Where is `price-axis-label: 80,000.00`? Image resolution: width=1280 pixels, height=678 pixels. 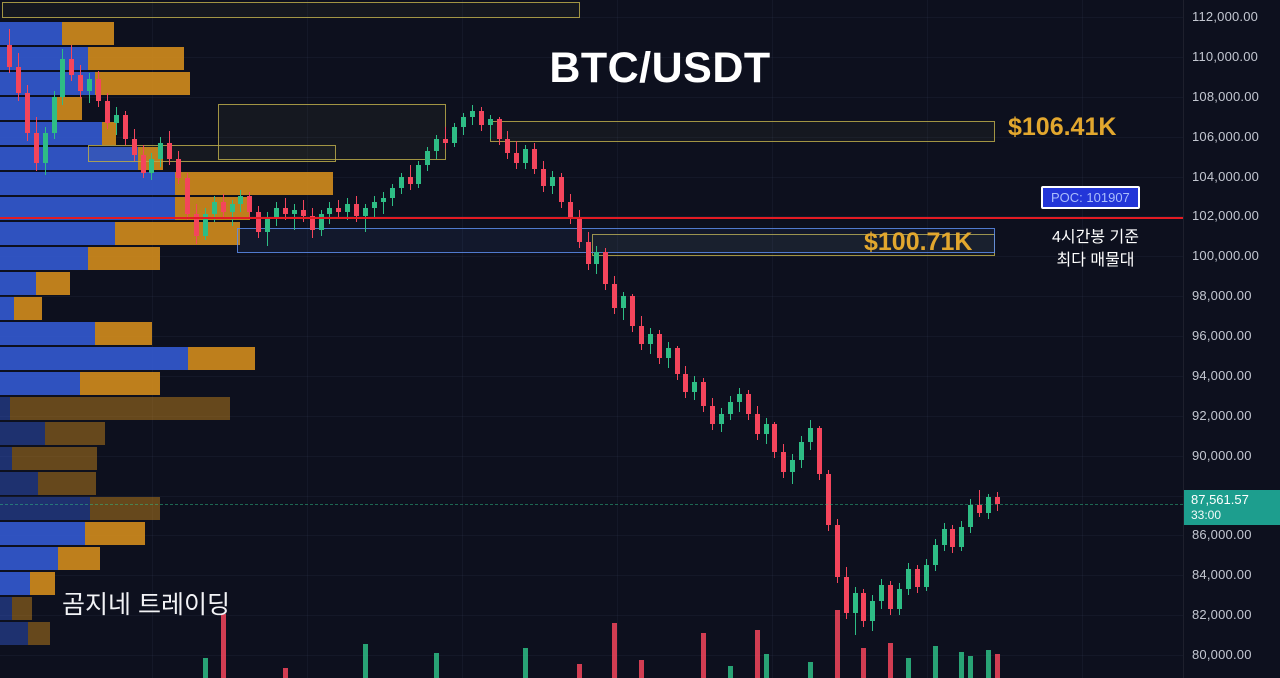
price-axis-label: 80,000.00 is located at coordinates (1222, 654).